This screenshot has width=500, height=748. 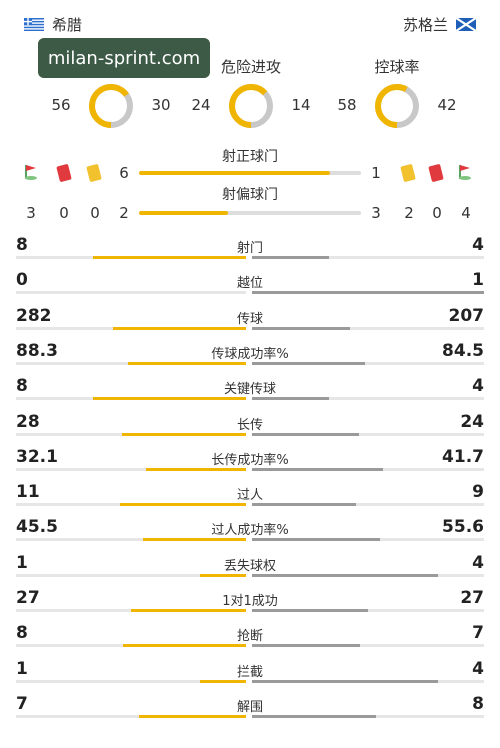 I want to click on stat-row: 88.3 传球成功率% 84.5, so click(x=250, y=358).